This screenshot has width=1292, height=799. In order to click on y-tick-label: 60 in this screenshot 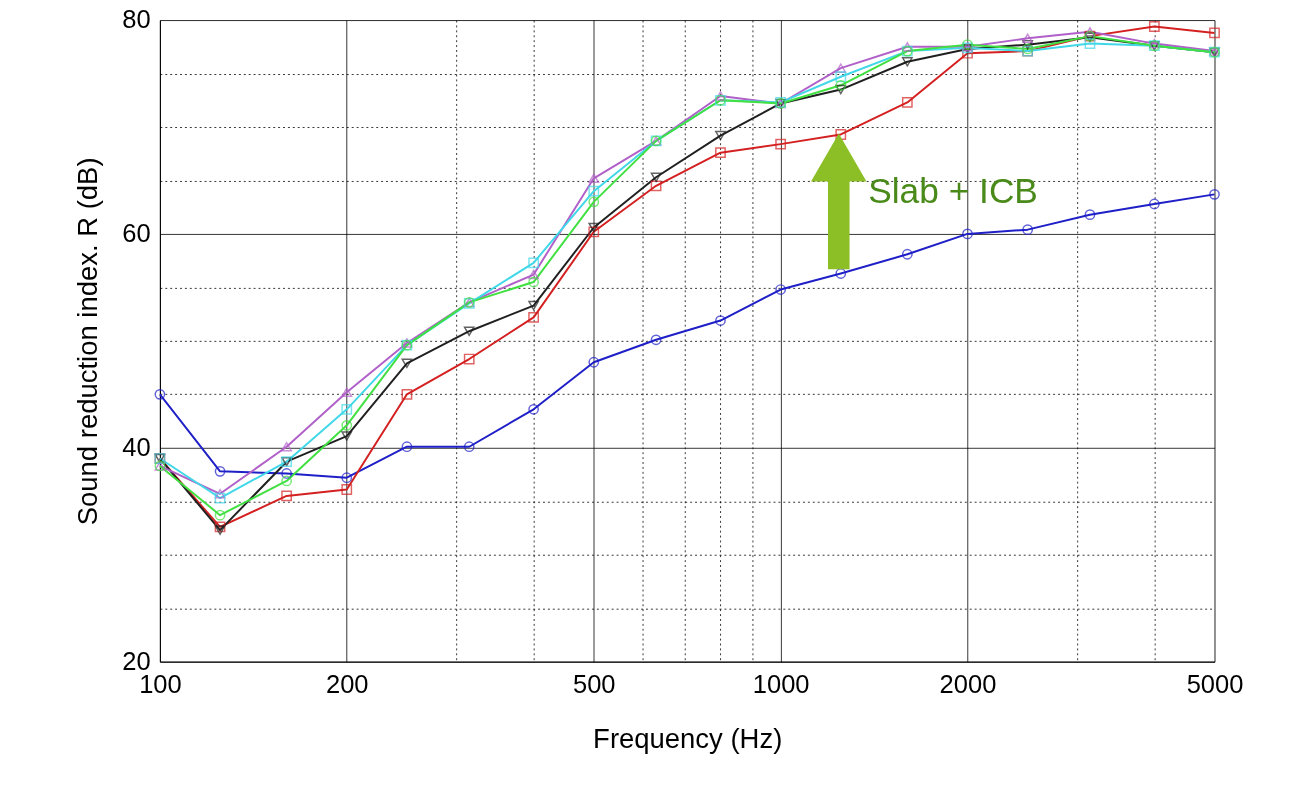, I will do `click(136, 233)`.